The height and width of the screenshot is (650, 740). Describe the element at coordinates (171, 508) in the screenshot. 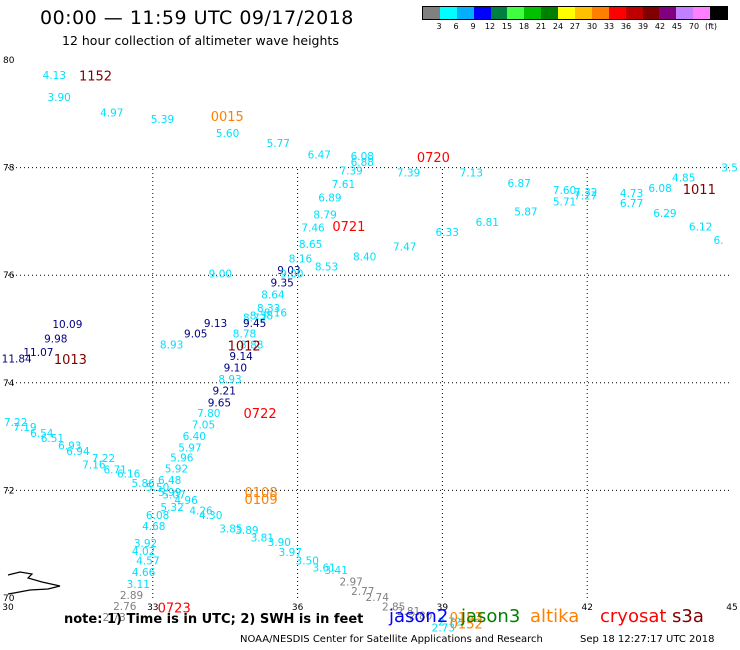

I see `wave-height-label: 5.32` at that location.